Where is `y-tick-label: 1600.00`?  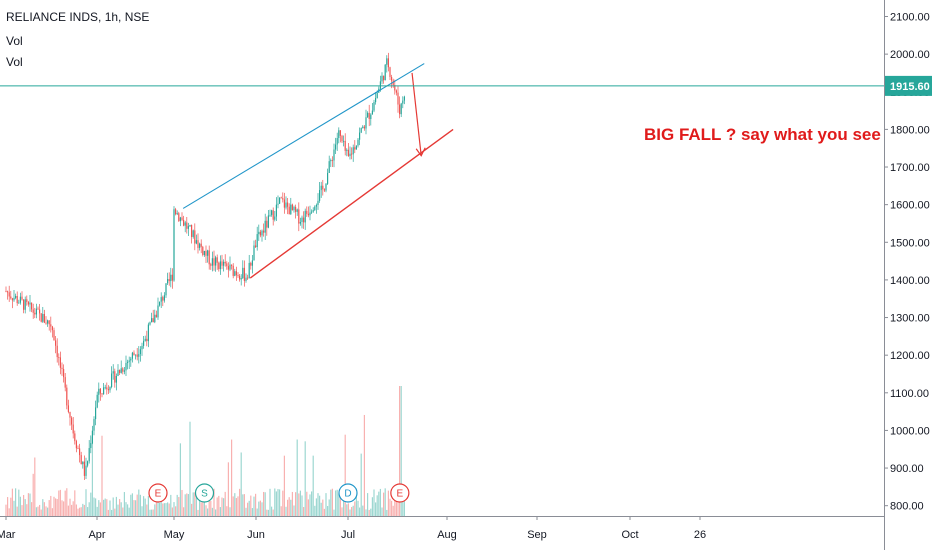
y-tick-label: 1600.00 is located at coordinates (910, 206).